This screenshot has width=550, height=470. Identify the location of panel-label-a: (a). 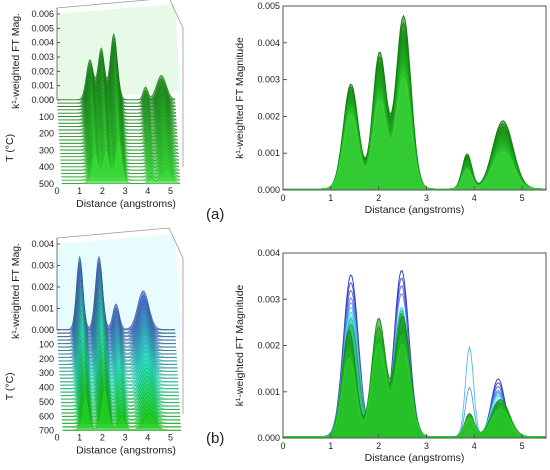
(215, 214).